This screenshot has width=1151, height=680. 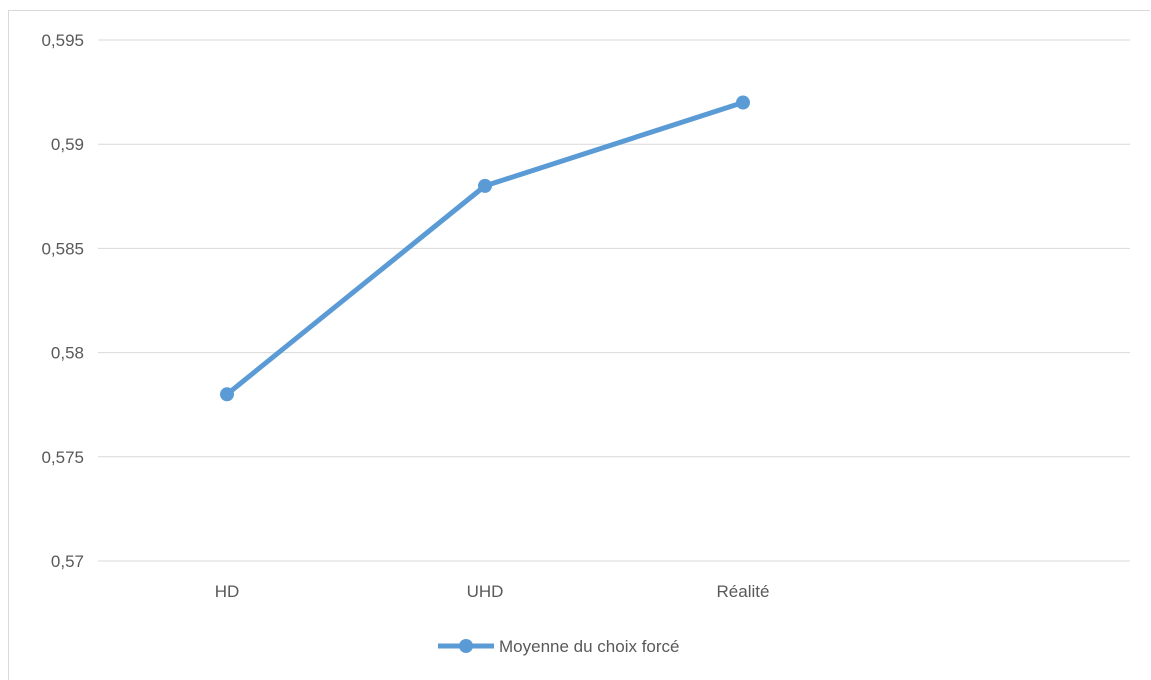 I want to click on x-tick-label: UHD, so click(x=485, y=591).